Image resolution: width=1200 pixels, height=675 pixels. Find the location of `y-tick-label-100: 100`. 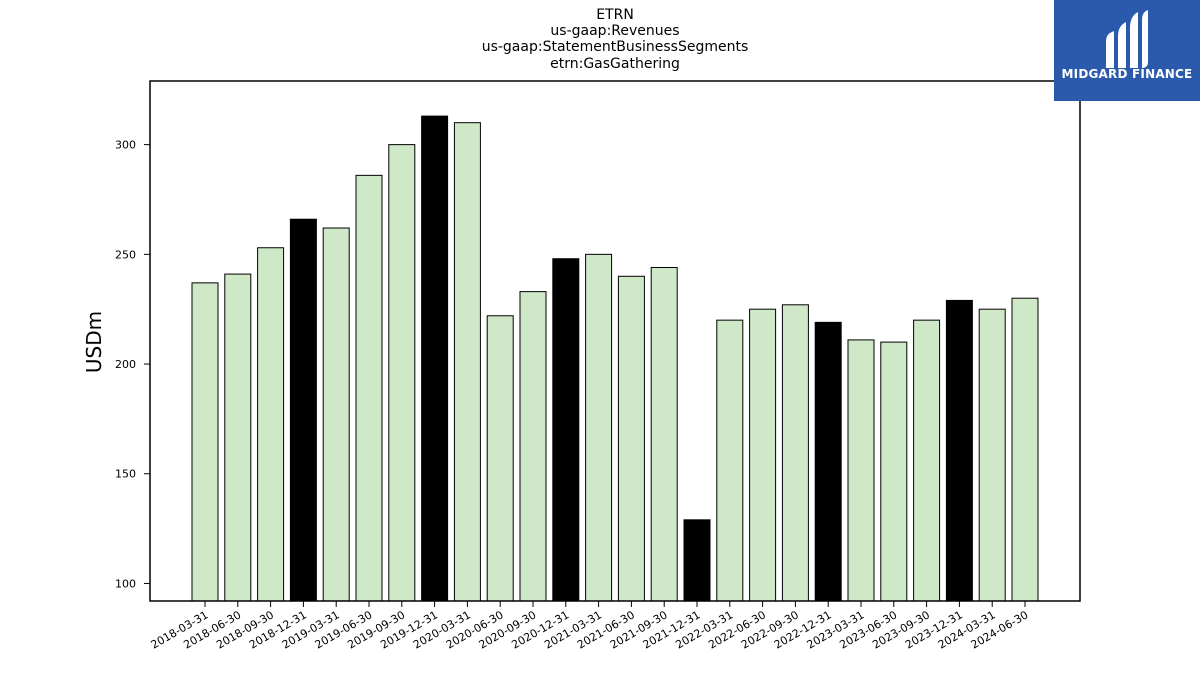

y-tick-label-100: 100 is located at coordinates (125, 583).